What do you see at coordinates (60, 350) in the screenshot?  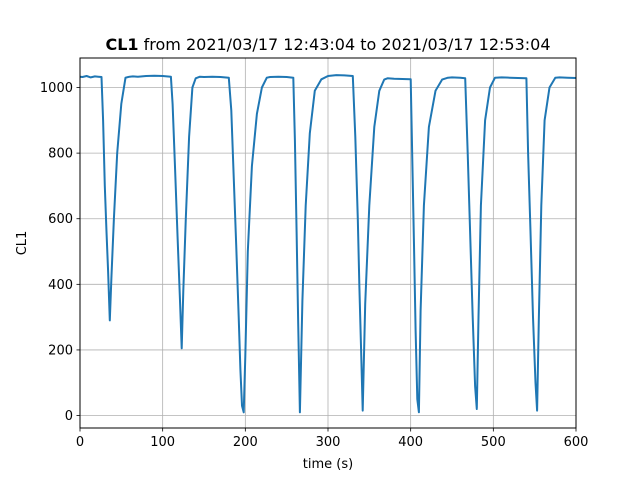 I see `y-tick-label: 200` at bounding box center [60, 350].